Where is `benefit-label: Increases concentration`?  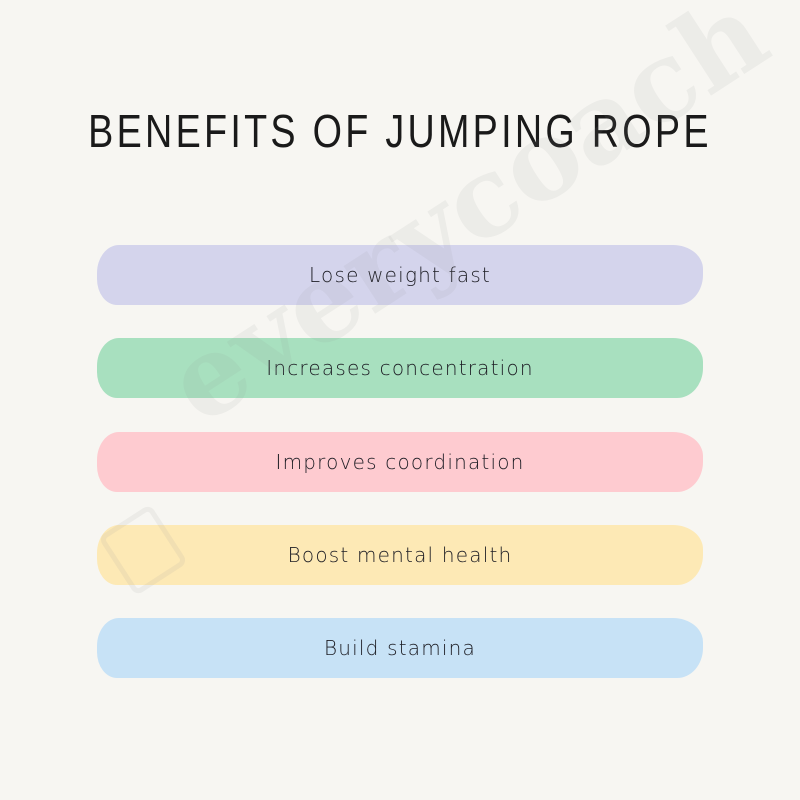
benefit-label: Increases concentration is located at coordinates (400, 368).